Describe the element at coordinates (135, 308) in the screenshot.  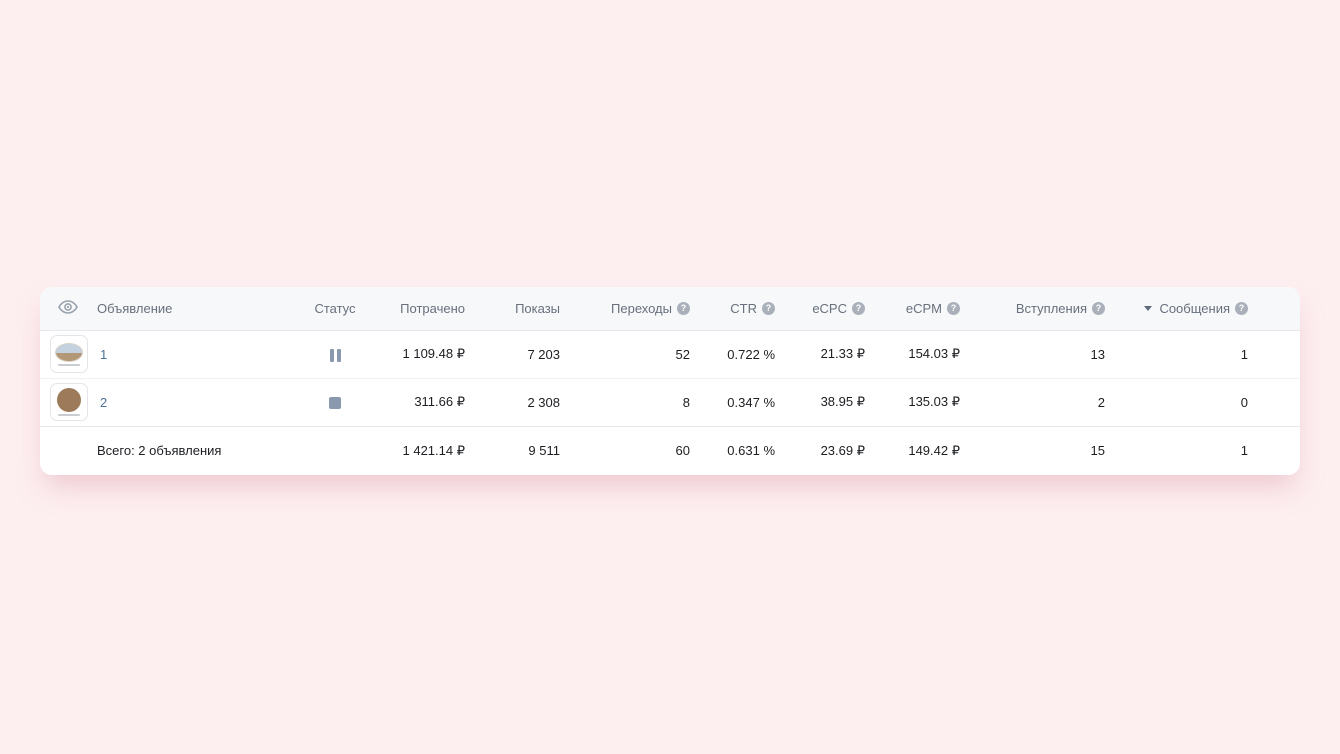
I see `column-header-ad-label: Объявление` at that location.